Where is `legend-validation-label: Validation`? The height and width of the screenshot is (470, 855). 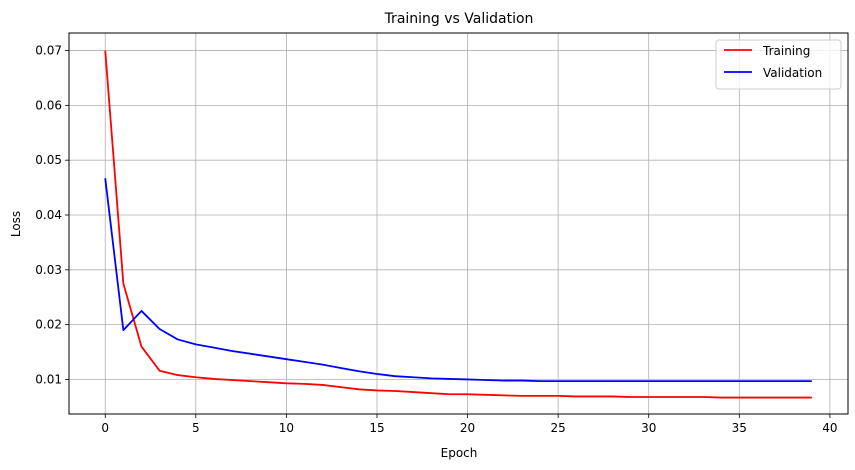
legend-validation-label: Validation is located at coordinates (792, 73).